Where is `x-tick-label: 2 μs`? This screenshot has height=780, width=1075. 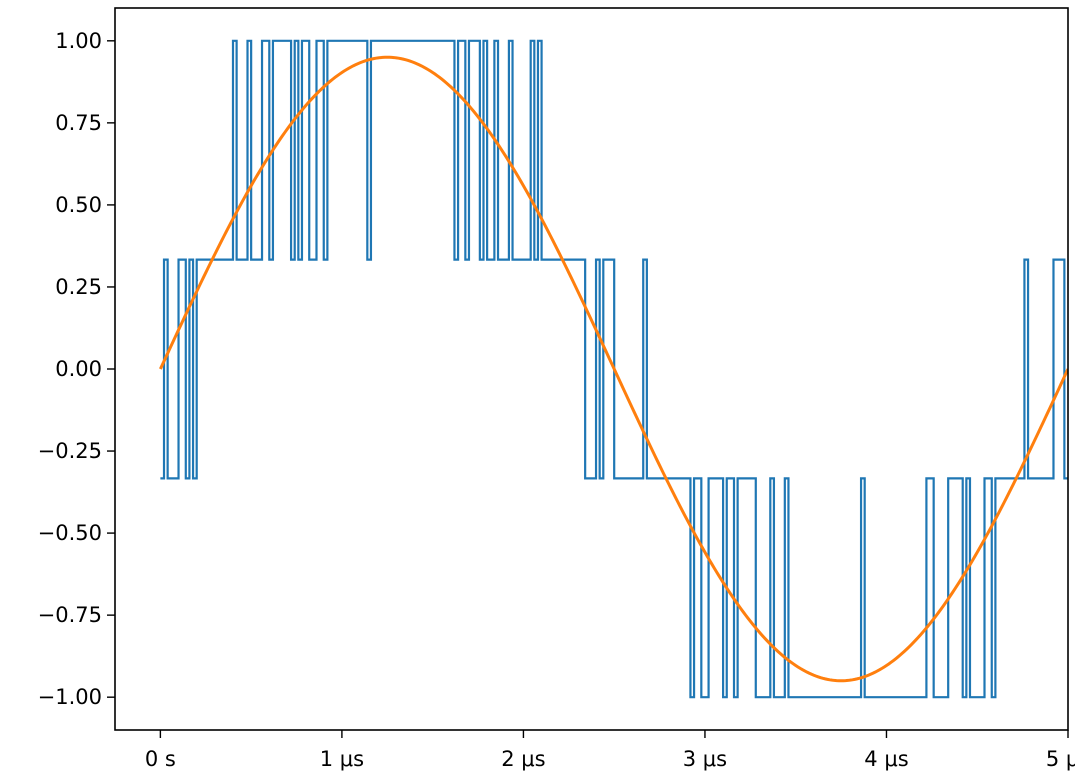 x-tick-label: 2 μs is located at coordinates (523, 759).